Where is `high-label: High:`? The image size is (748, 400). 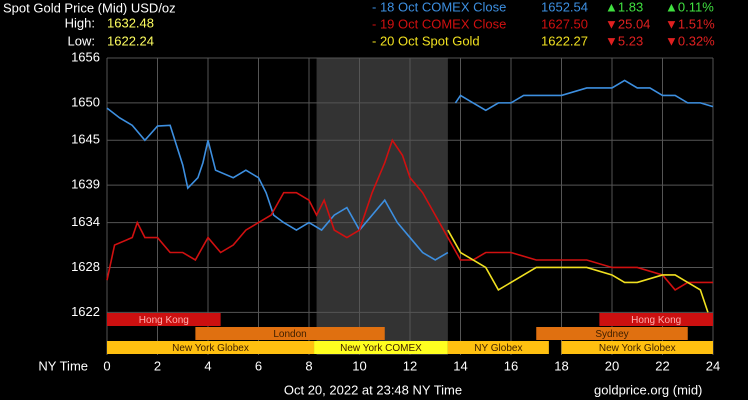
high-label: High: is located at coordinates (80, 22).